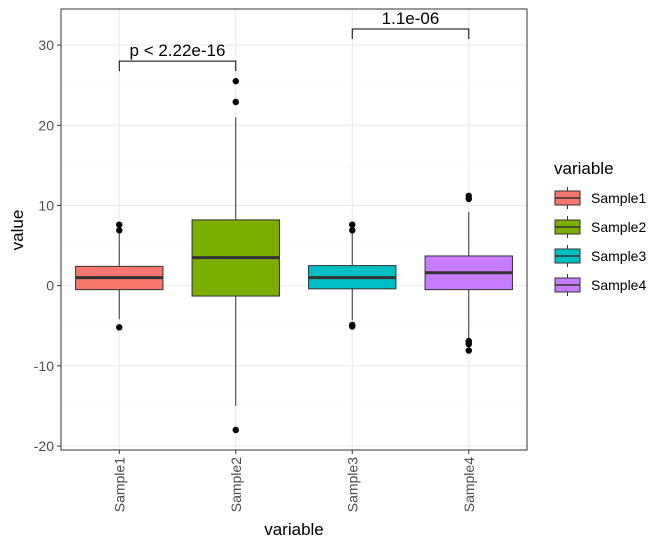 This screenshot has width=668, height=547. Describe the element at coordinates (618, 198) in the screenshot. I see `legend-label: Sample1` at that location.